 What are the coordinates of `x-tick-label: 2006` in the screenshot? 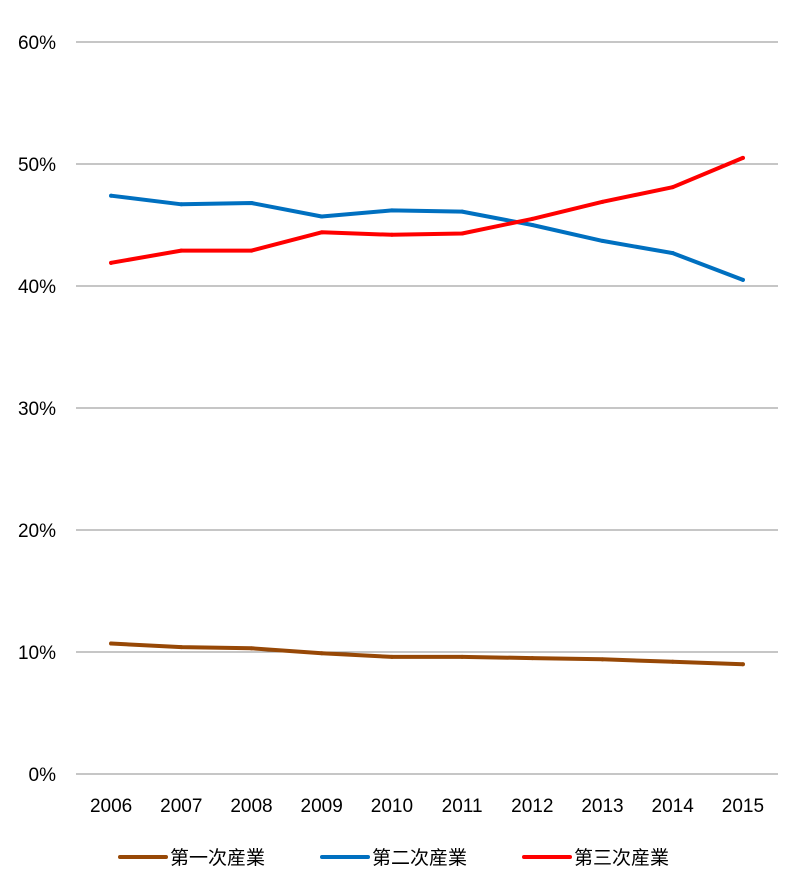 It's located at (111, 806).